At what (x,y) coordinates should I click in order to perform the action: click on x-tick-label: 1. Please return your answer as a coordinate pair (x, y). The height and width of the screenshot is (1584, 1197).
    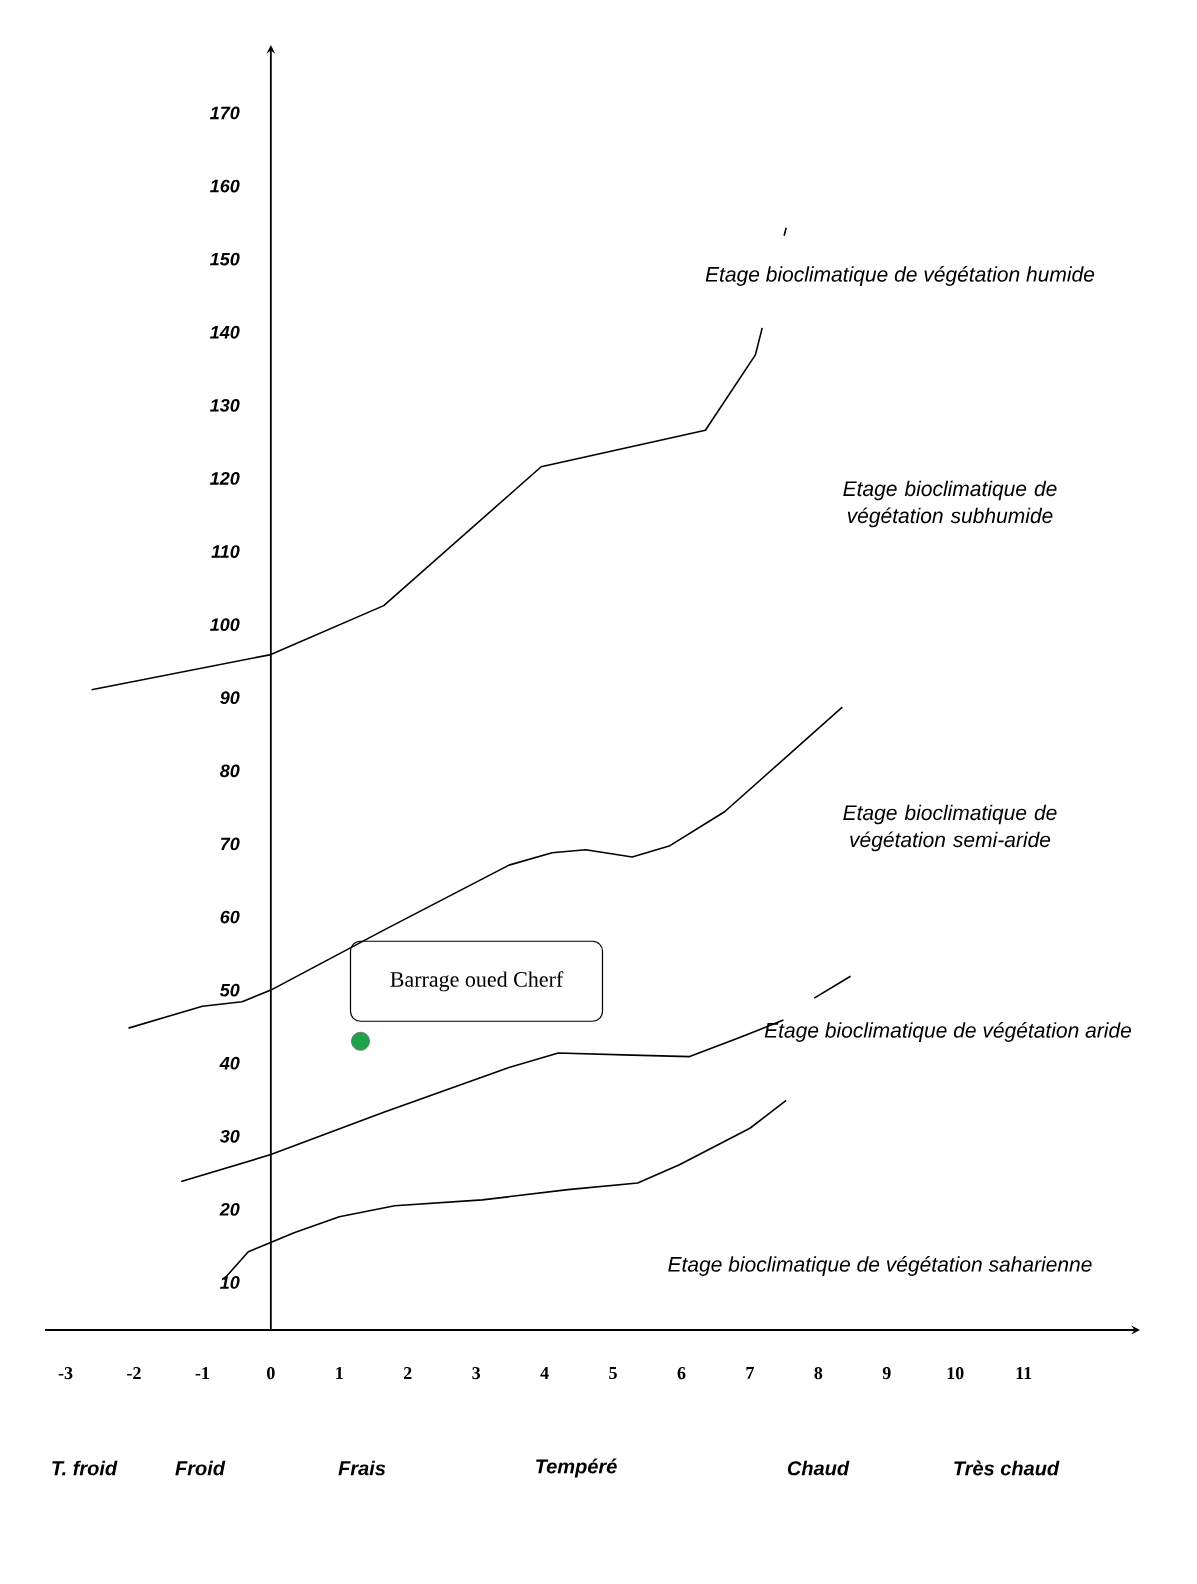
    Looking at the image, I should click on (339, 1373).